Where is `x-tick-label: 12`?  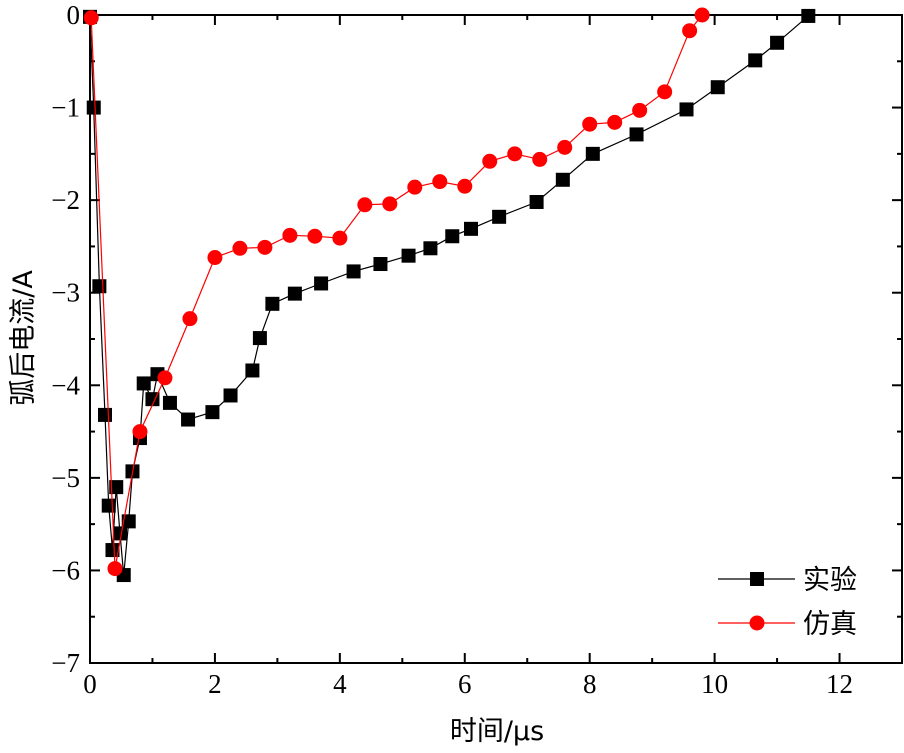
x-tick-label: 12 is located at coordinates (839, 684).